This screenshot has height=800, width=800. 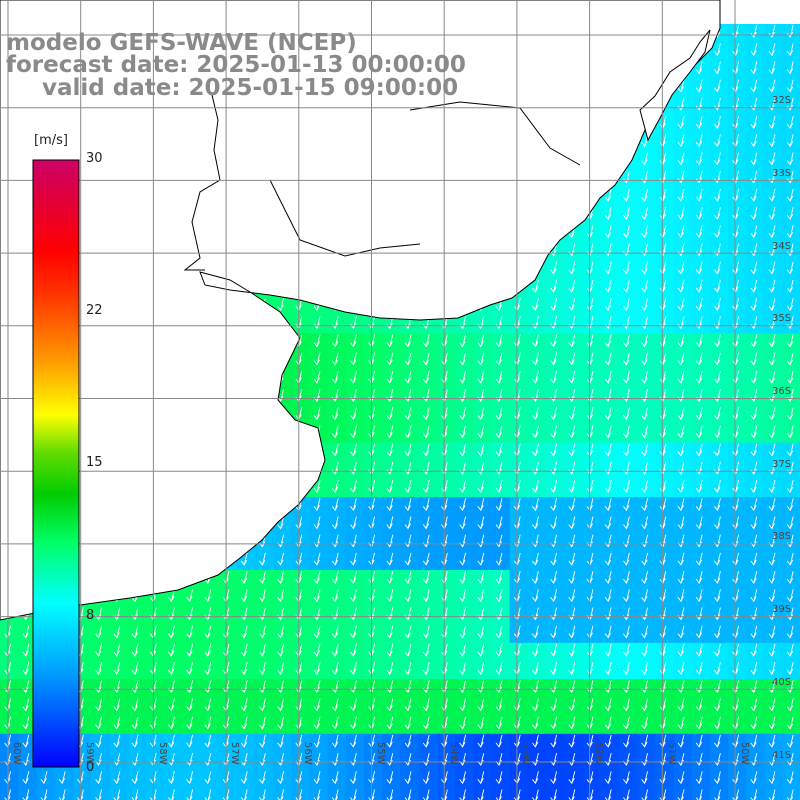 What do you see at coordinates (525, 753) in the screenshot?
I see `longitude-label: 53W` at bounding box center [525, 753].